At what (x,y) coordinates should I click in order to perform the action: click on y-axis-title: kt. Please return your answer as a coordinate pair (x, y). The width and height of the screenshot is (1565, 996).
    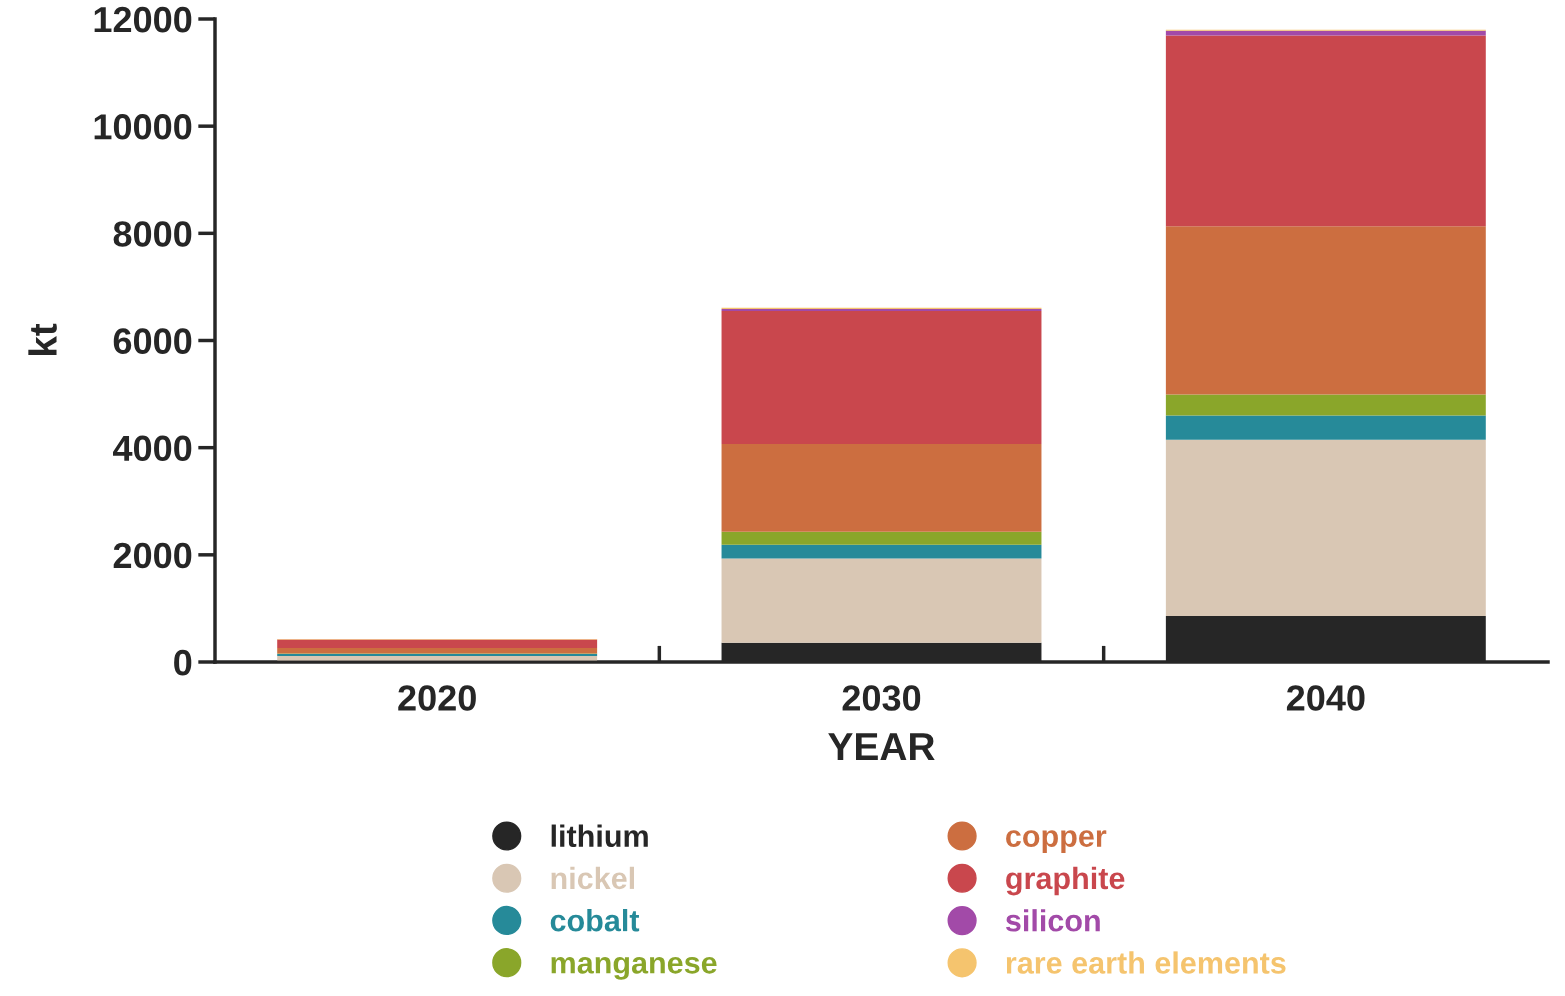
    Looking at the image, I should click on (42, 339).